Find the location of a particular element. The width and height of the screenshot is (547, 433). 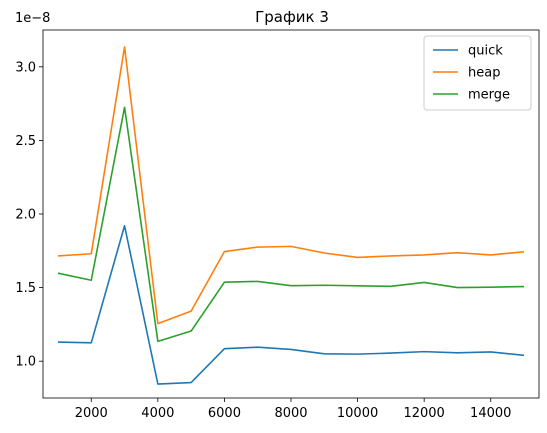

y-tick-label: 1.0 is located at coordinates (25, 362).